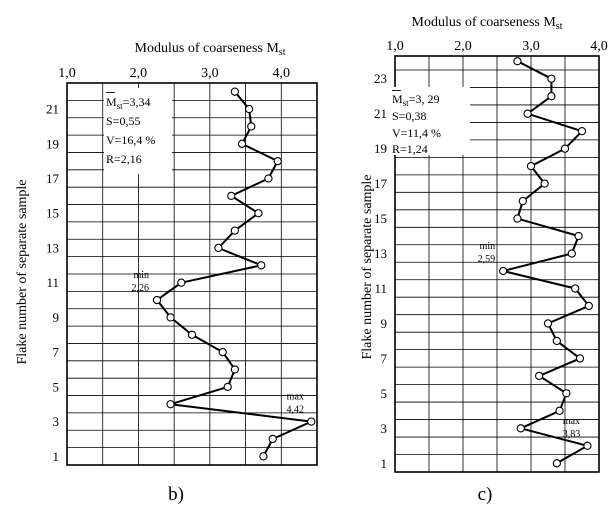  What do you see at coordinates (410, 149) in the screenshot?
I see `stats-r-c: R=1,24` at bounding box center [410, 149].